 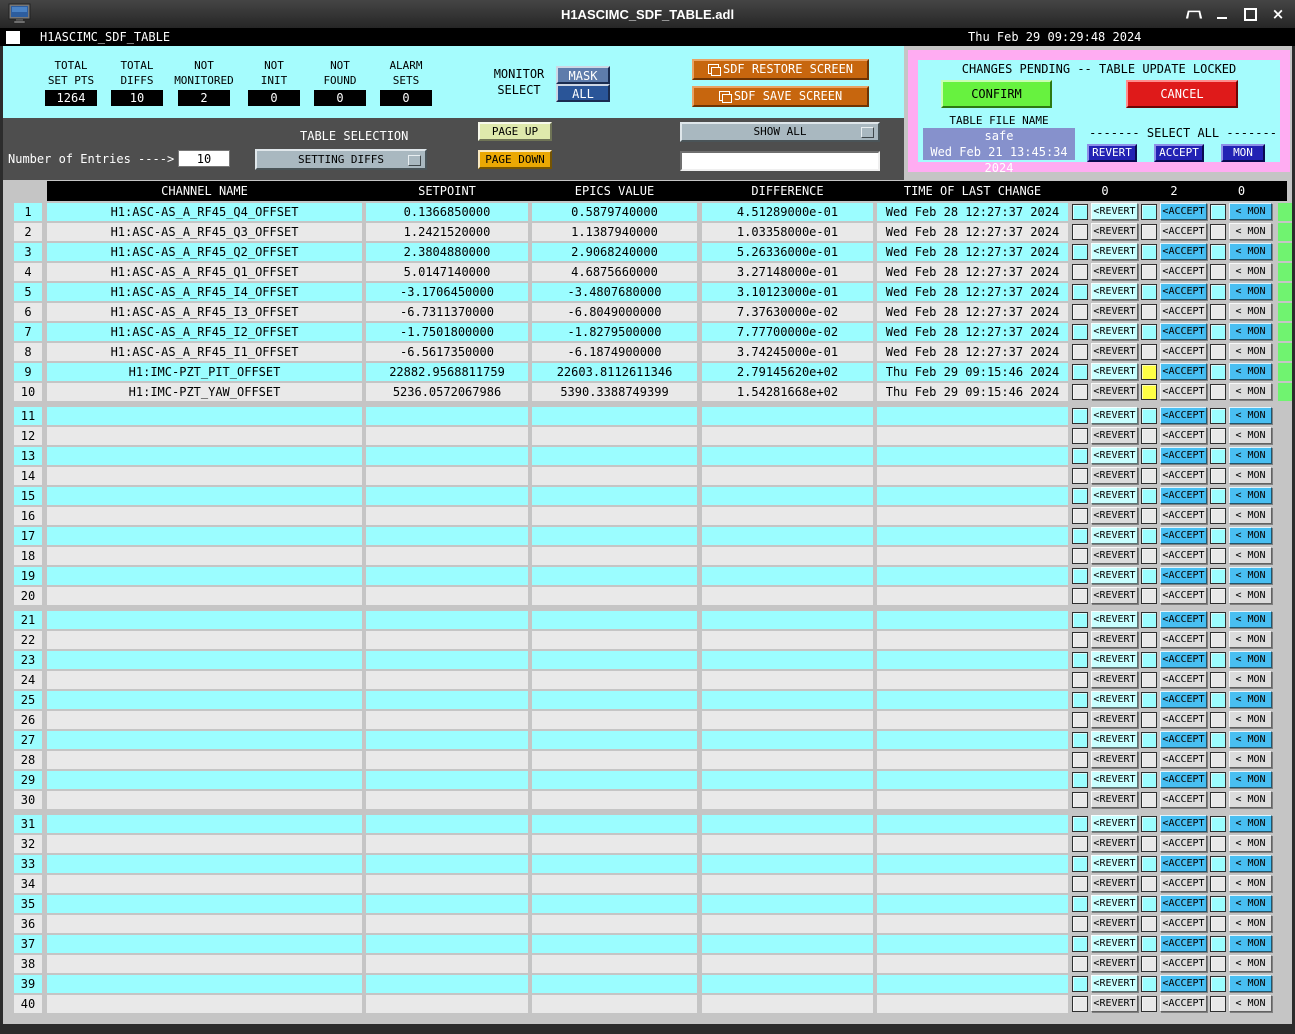 What do you see at coordinates (780, 69) in the screenshot?
I see `sdf-restore-screen-button: SDF RESTORE SCREEN` at bounding box center [780, 69].